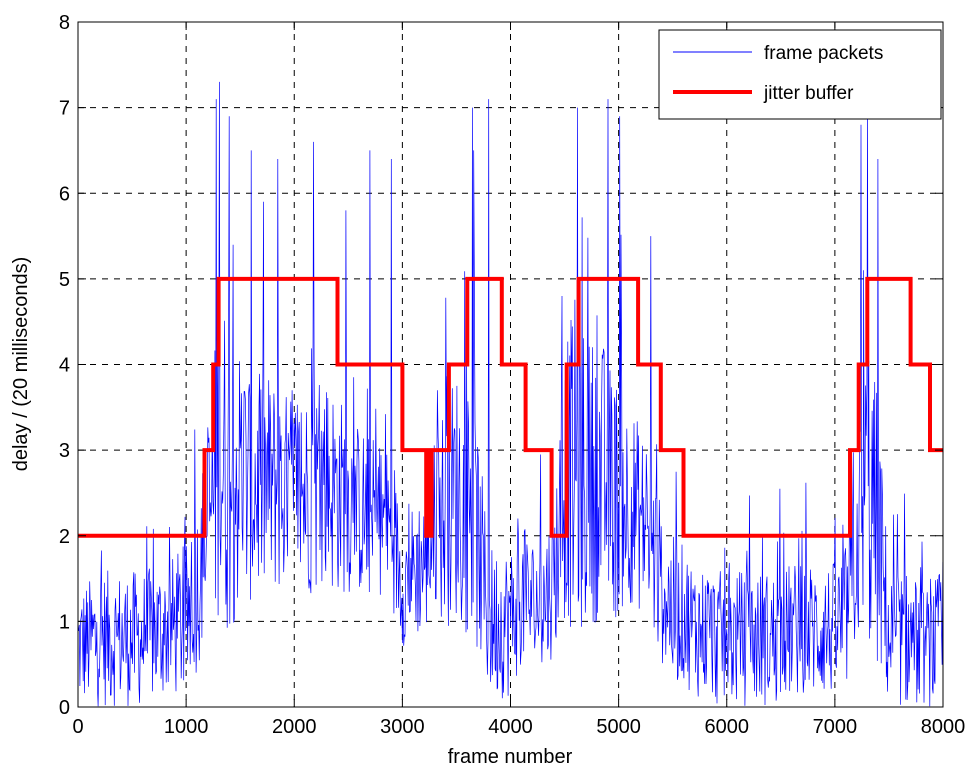 The image size is (975, 772). What do you see at coordinates (64, 708) in the screenshot?
I see `y-tick-label: 0` at bounding box center [64, 708].